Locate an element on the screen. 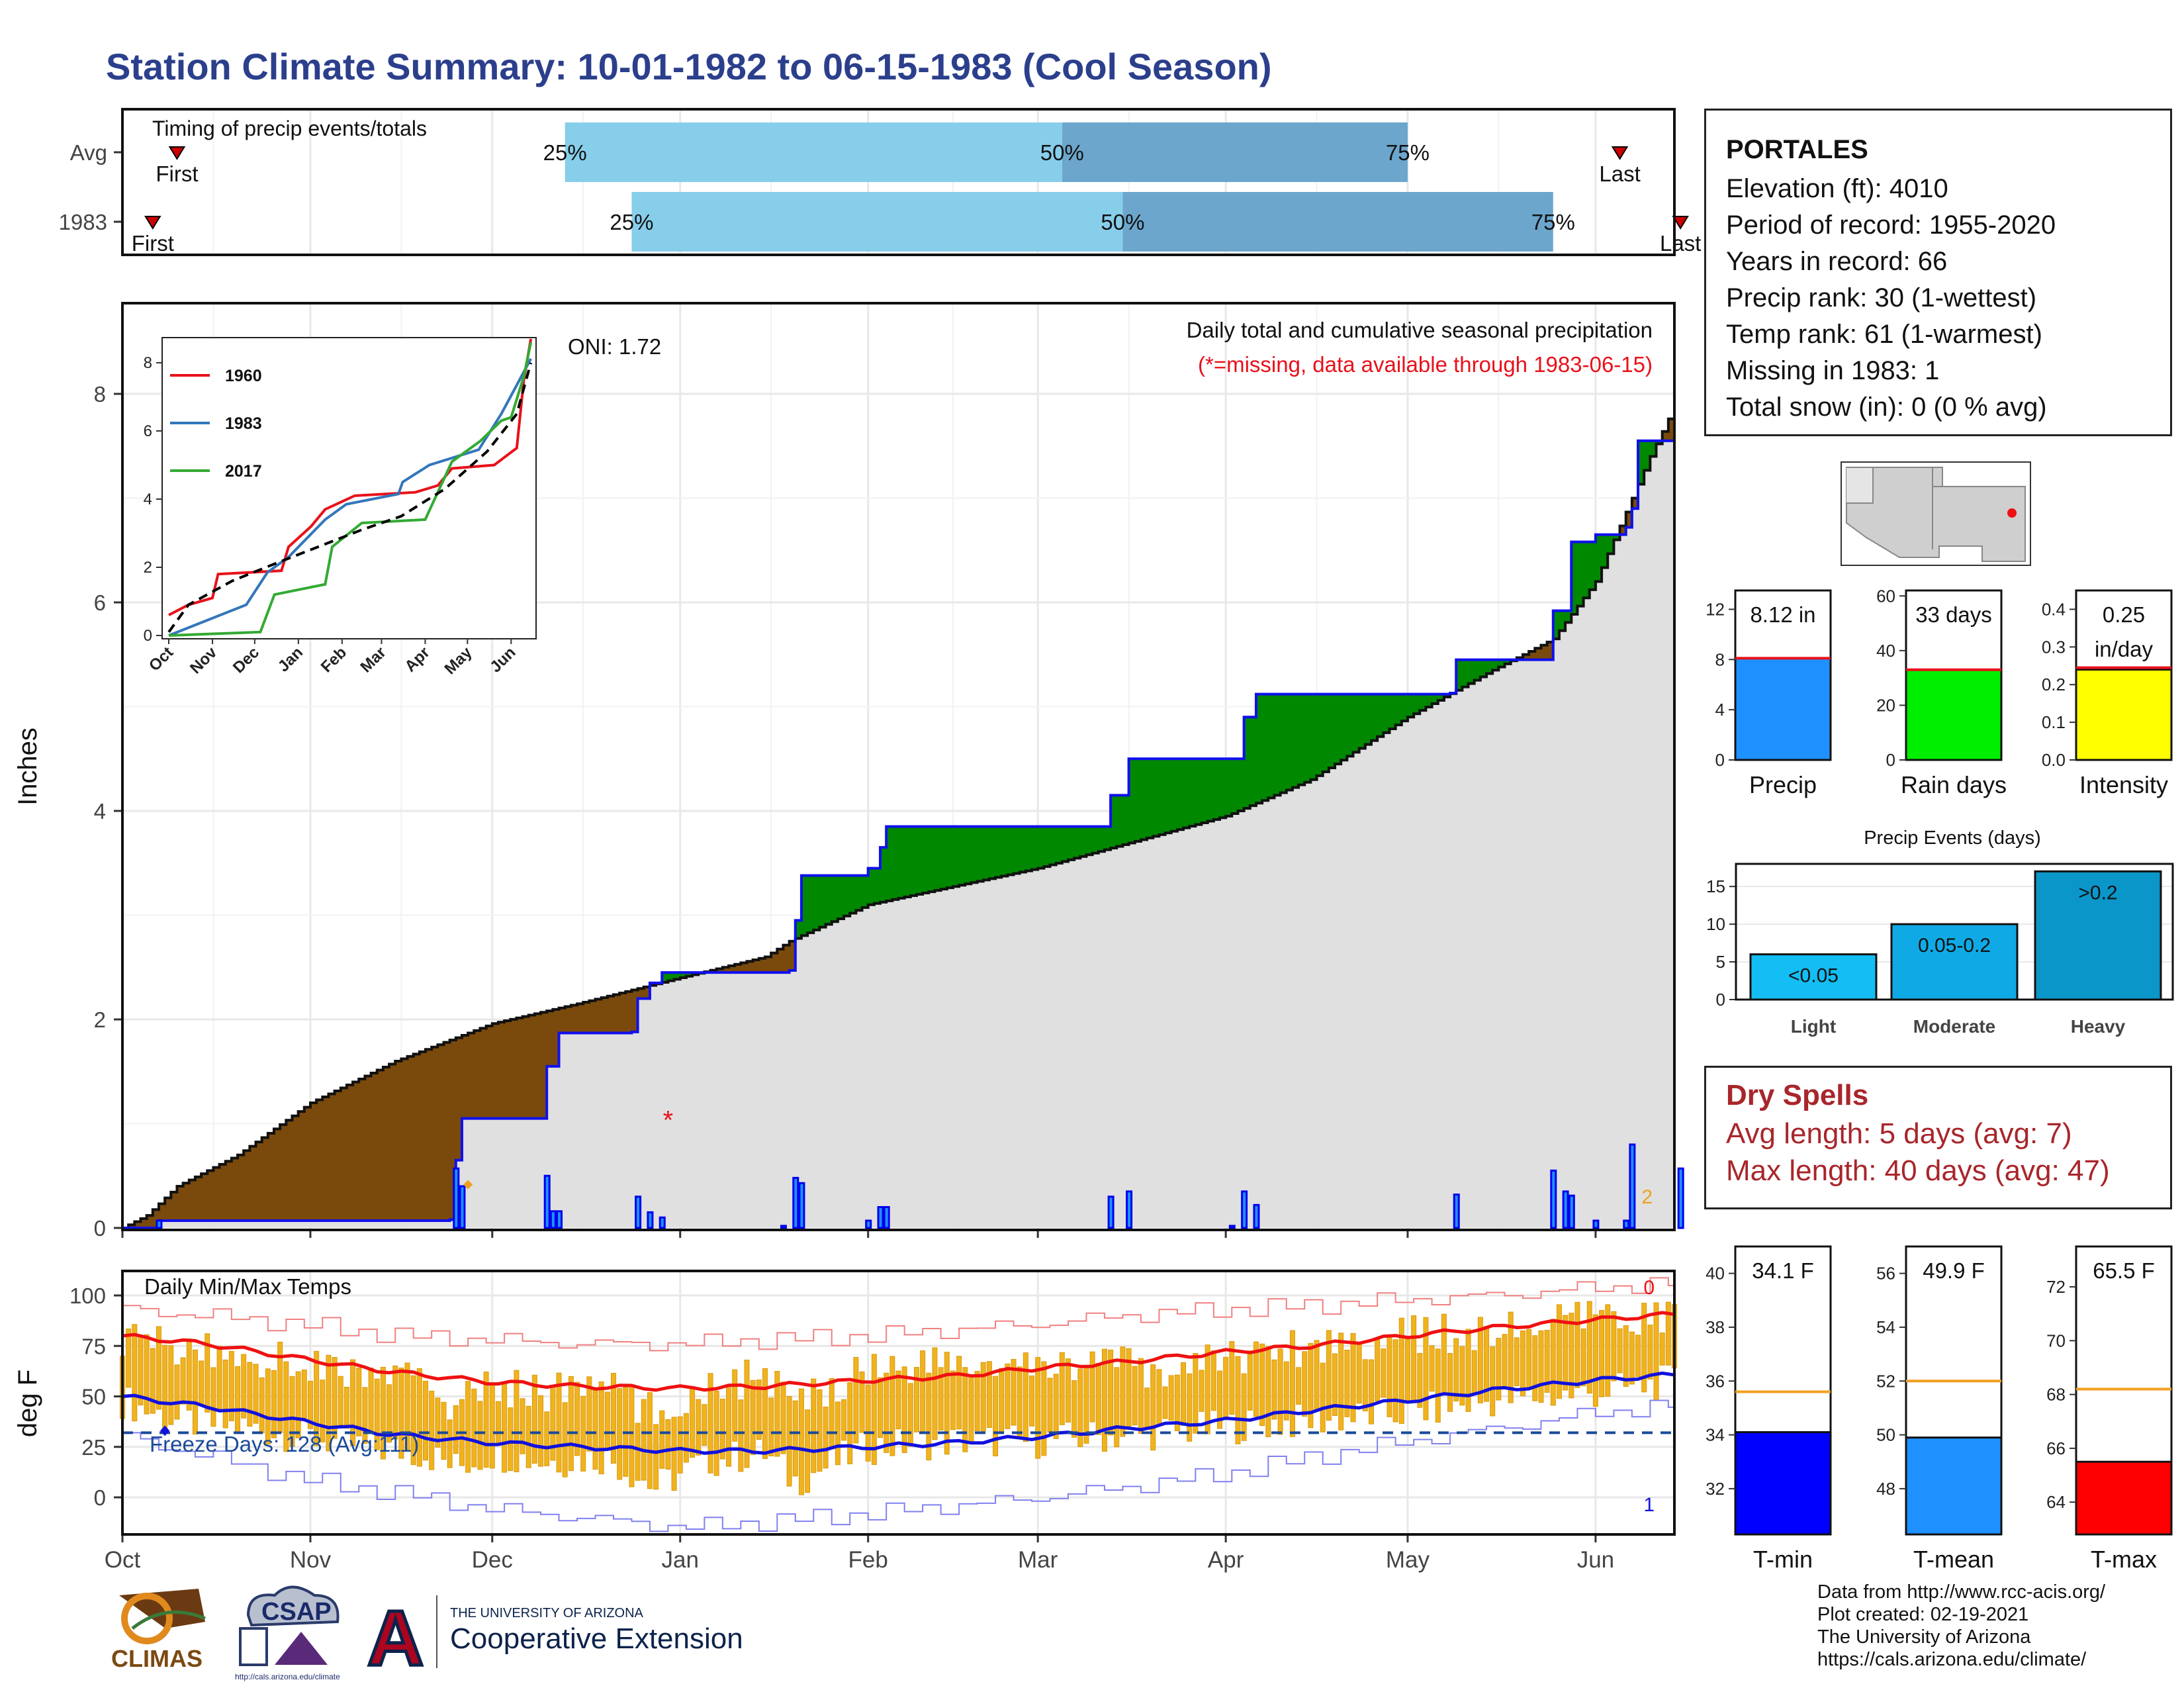  timing-pct-label: 75% is located at coordinates (1408, 152).